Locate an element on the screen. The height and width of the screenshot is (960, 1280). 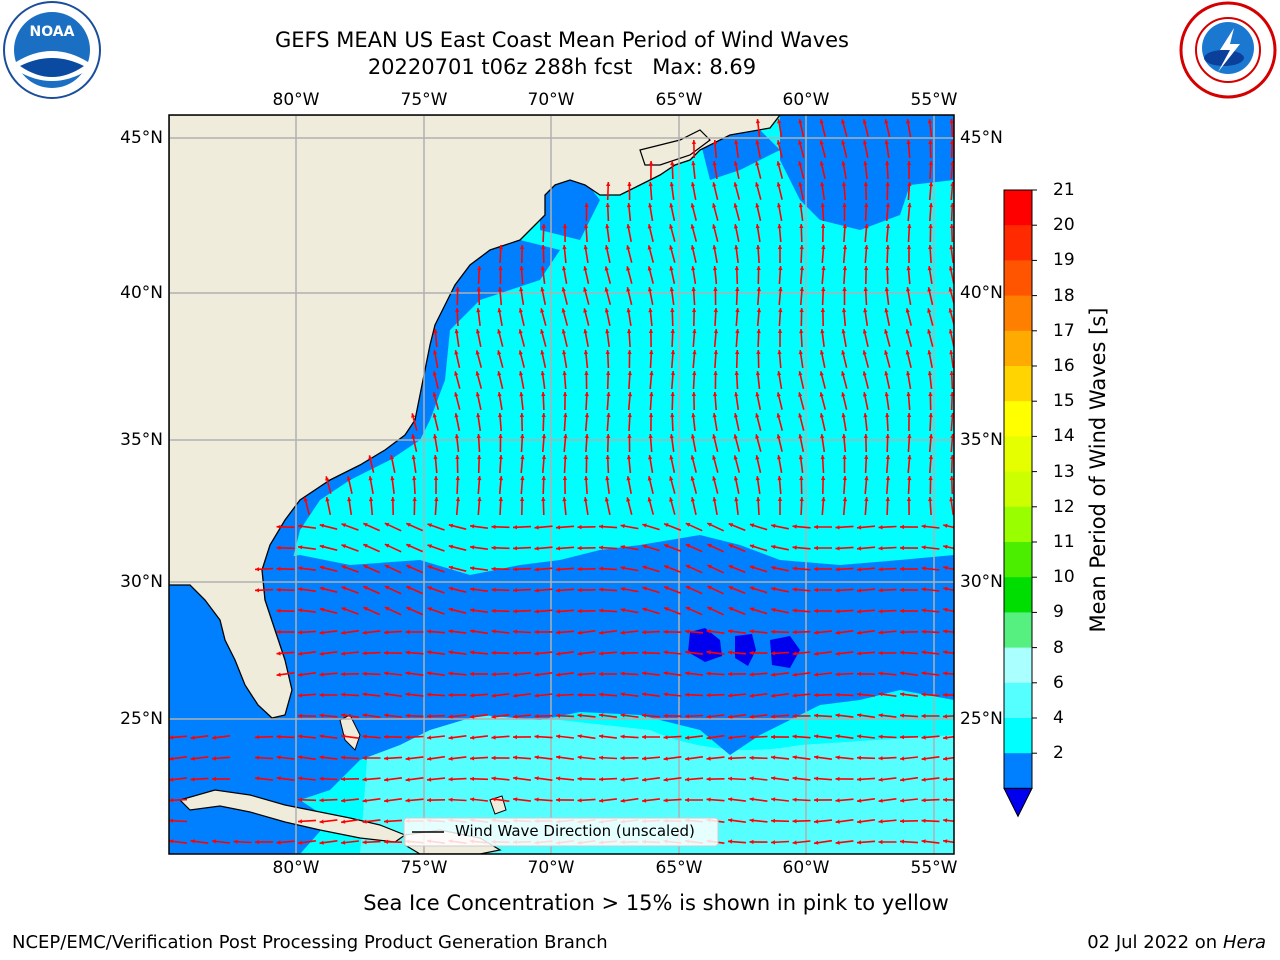
colorbar-tick-label: 19 is located at coordinates (1064, 260).